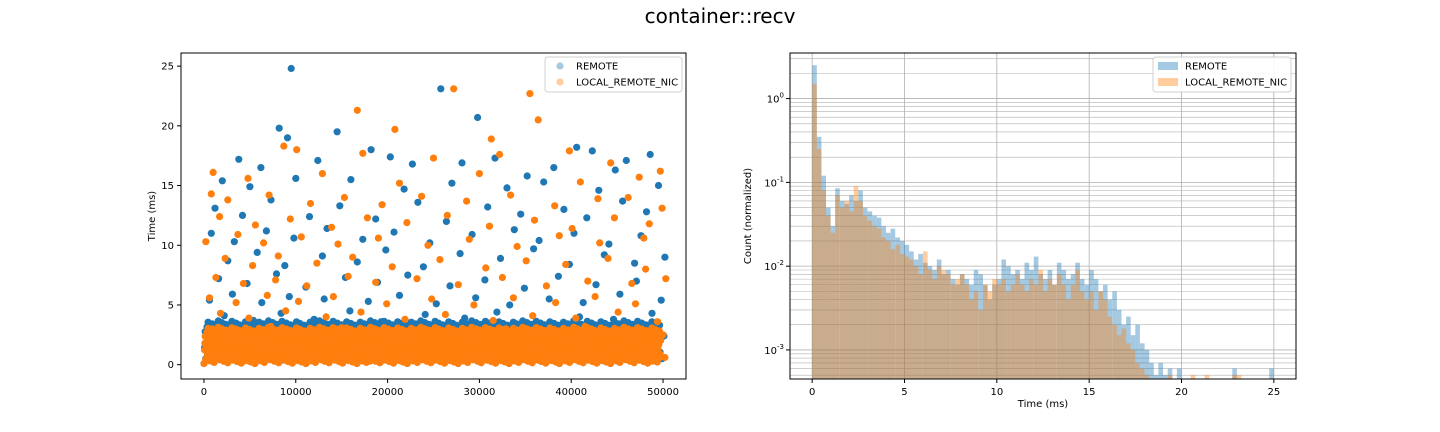  Describe the element at coordinates (171, 365) in the screenshot. I see `y-tick-label: 0` at that location.